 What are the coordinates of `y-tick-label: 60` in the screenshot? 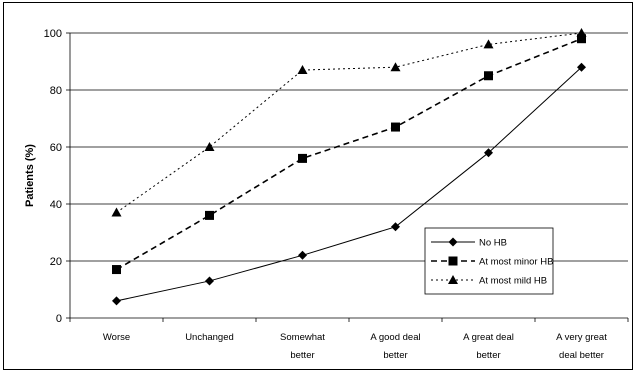 It's located at (56, 148).